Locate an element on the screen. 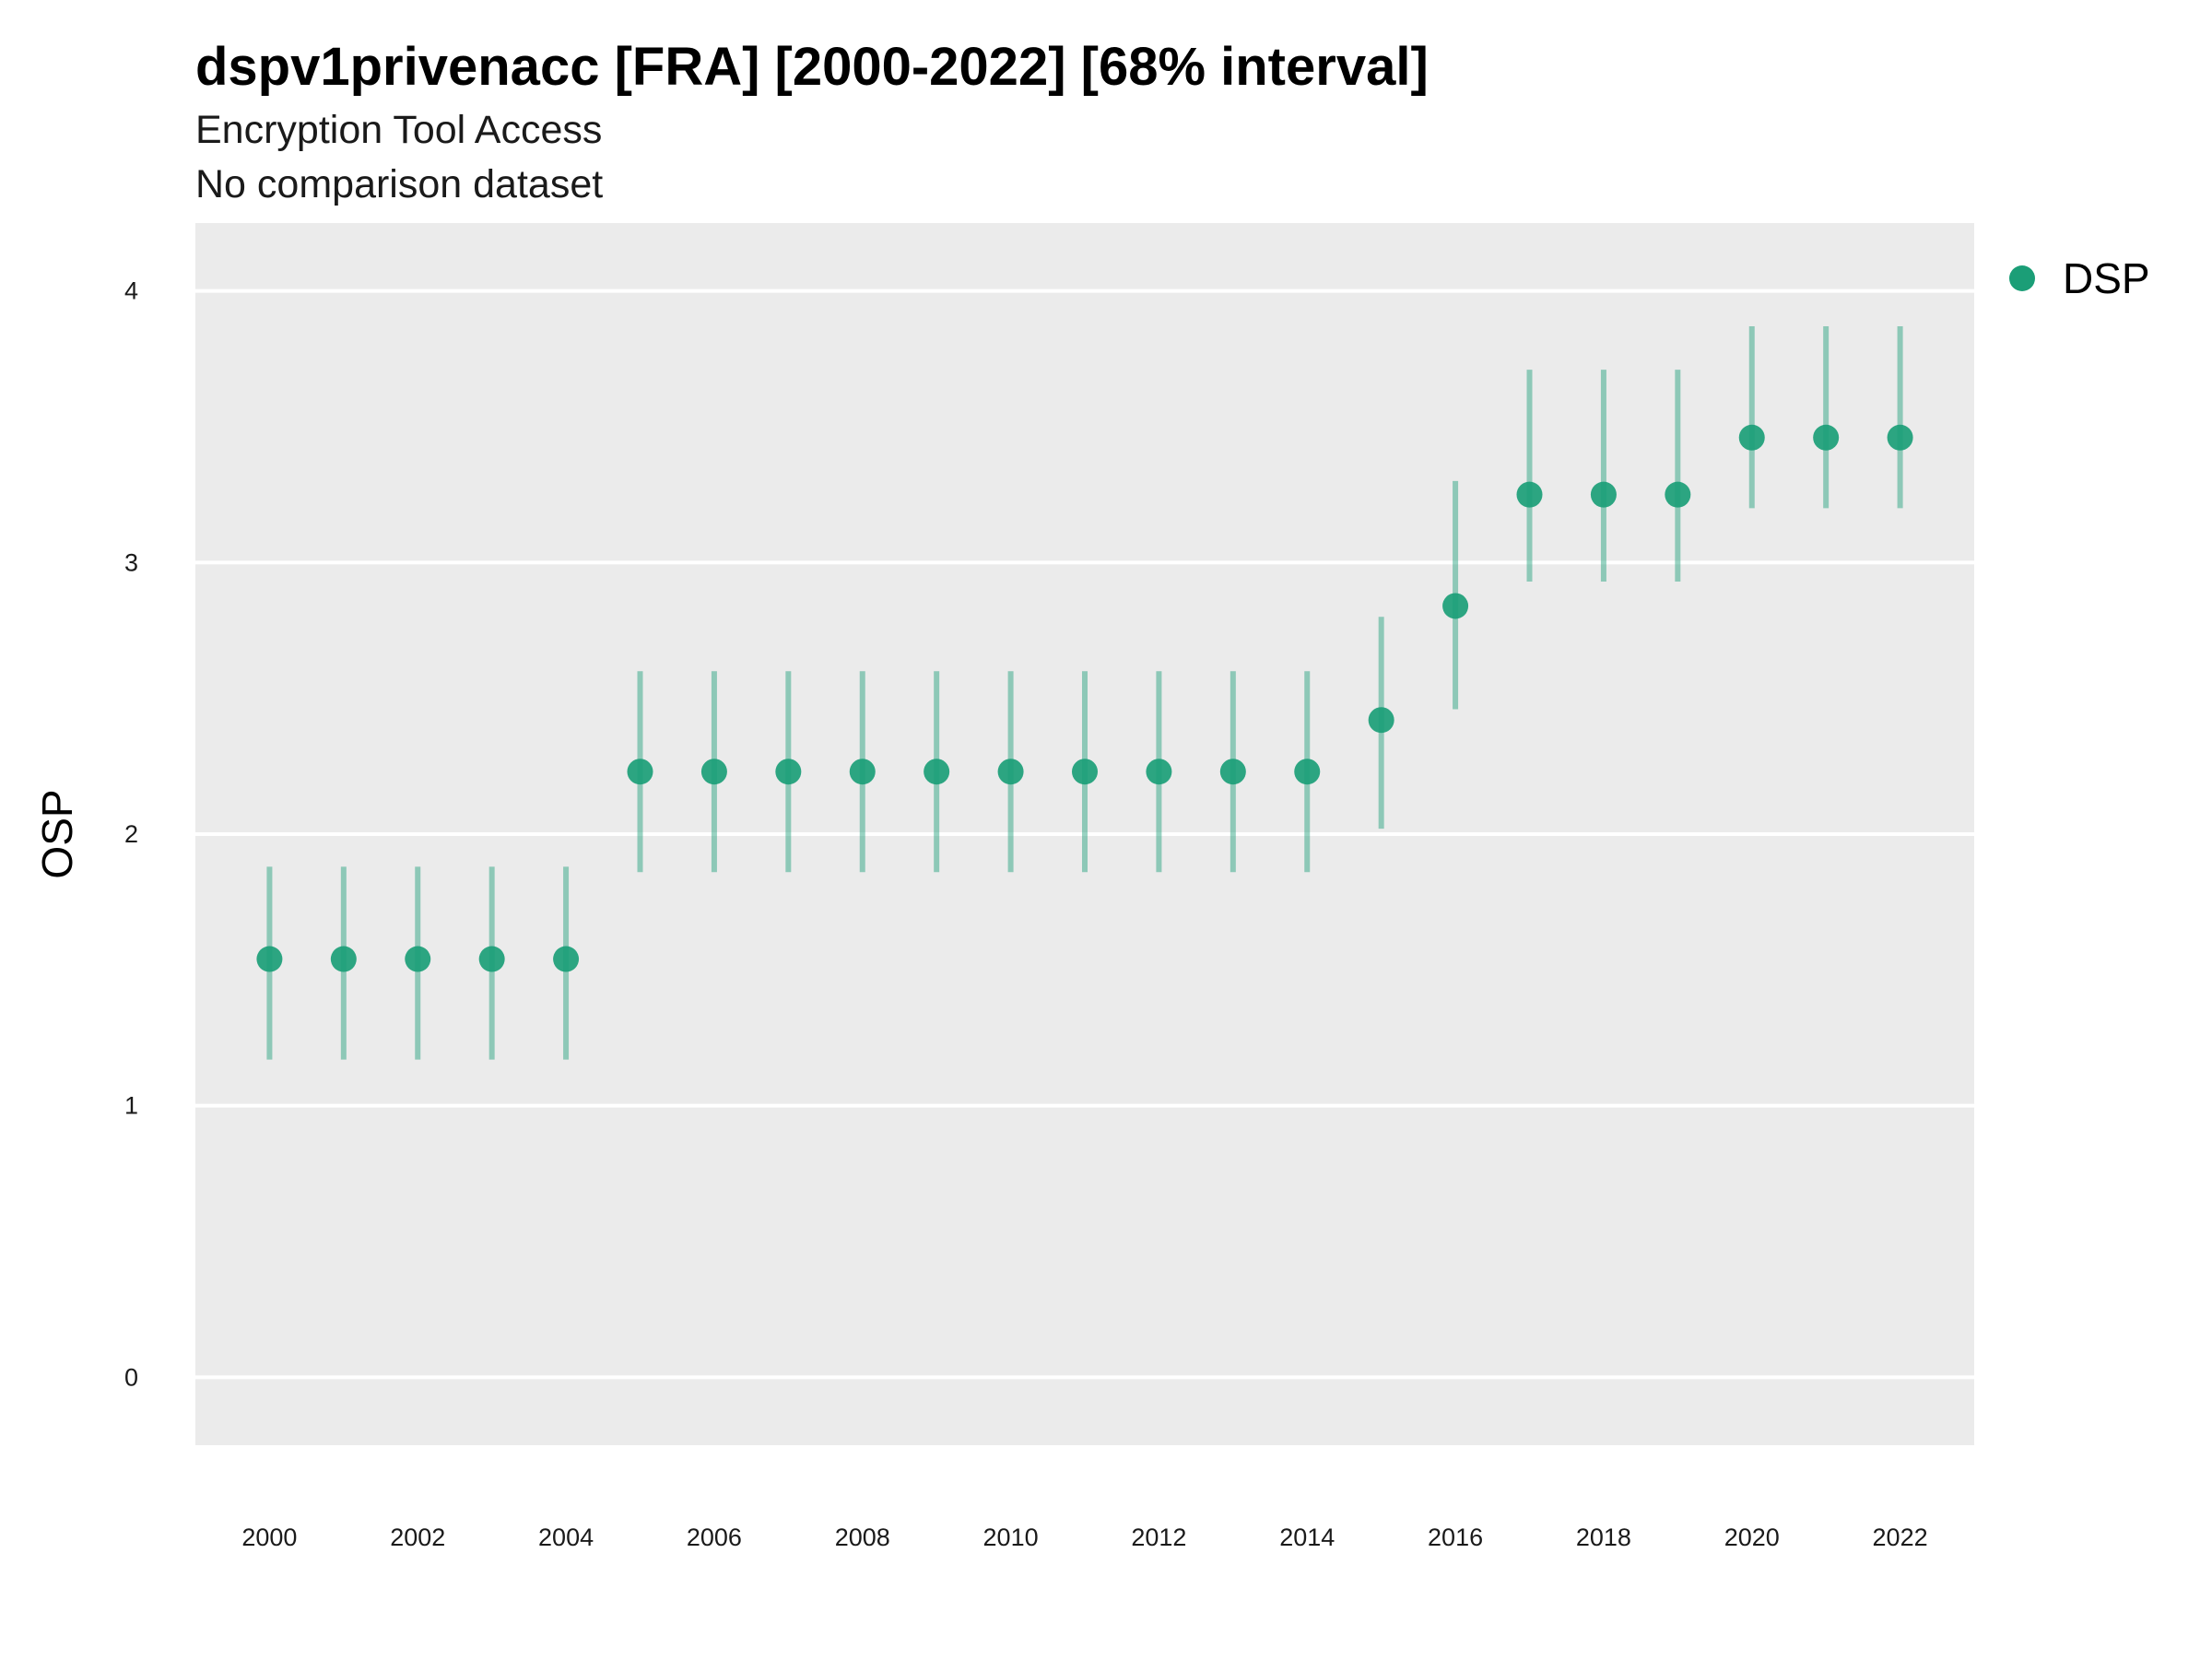 This screenshot has height=1659, width=2212. legend: DSP is located at coordinates (2079, 278).